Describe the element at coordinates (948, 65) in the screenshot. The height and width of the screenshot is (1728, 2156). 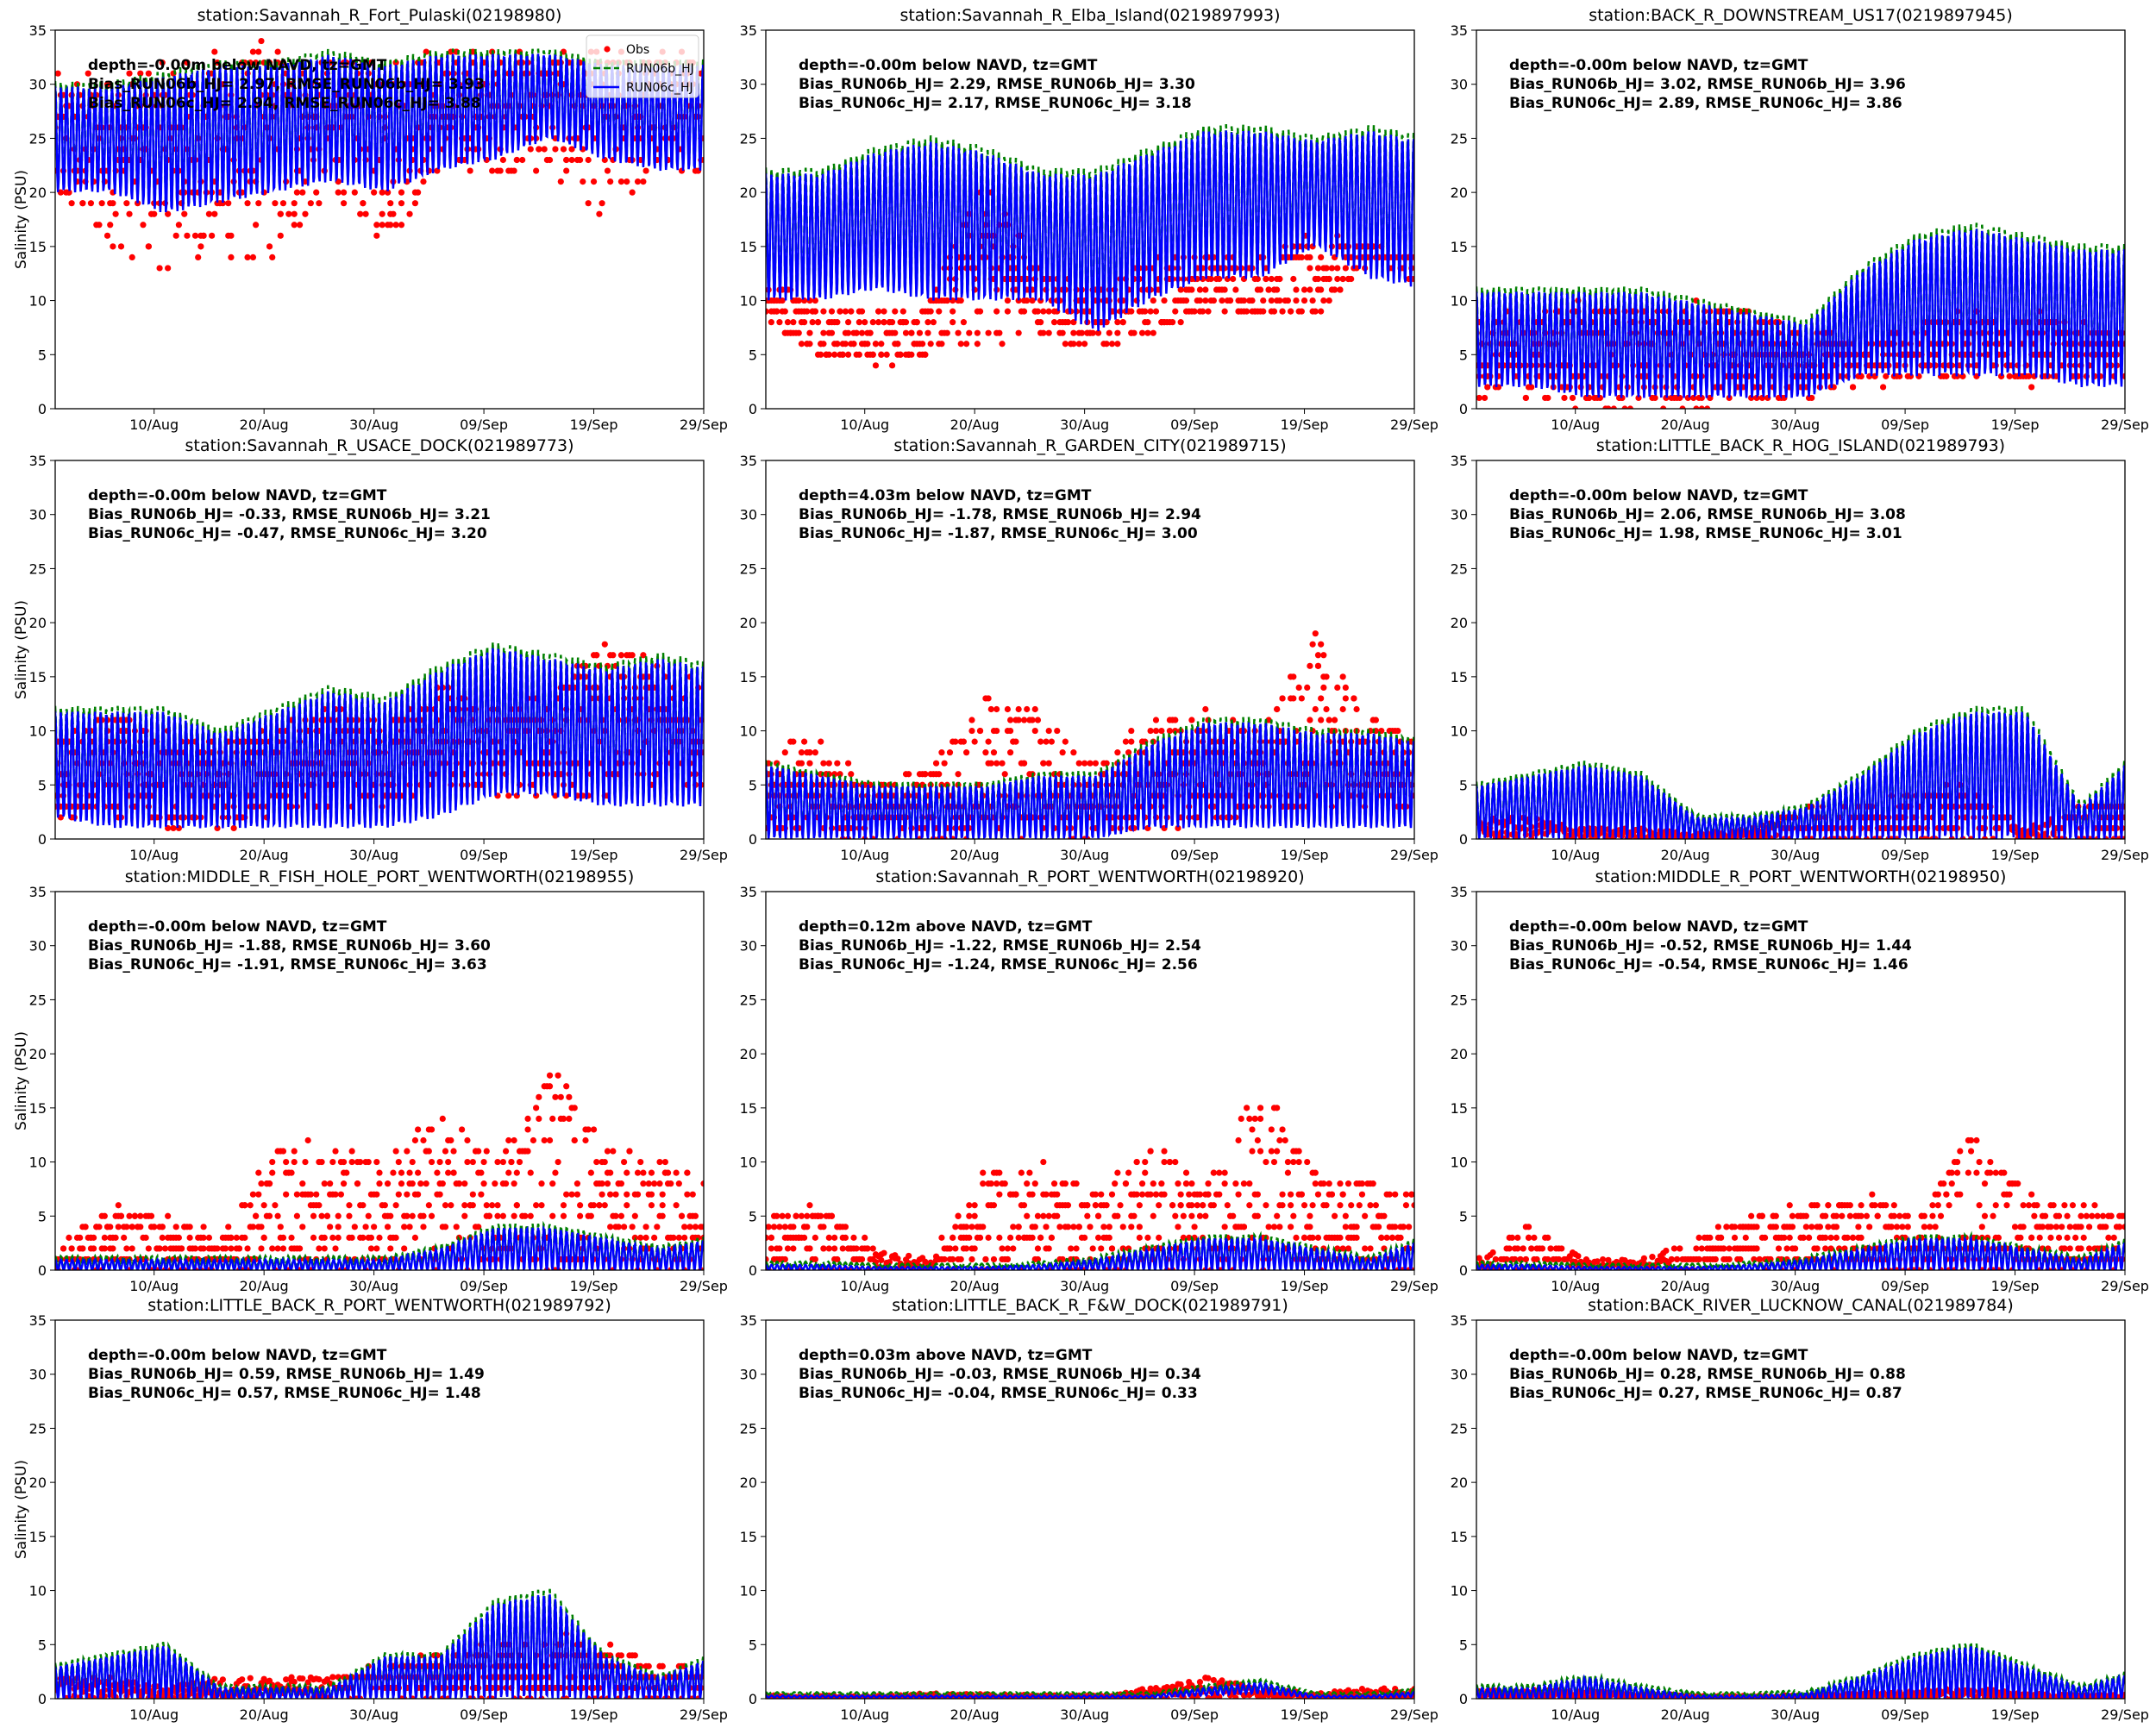
I see `panel-depth-text: depth=-0.00m below NAVD, tz=GMT` at that location.